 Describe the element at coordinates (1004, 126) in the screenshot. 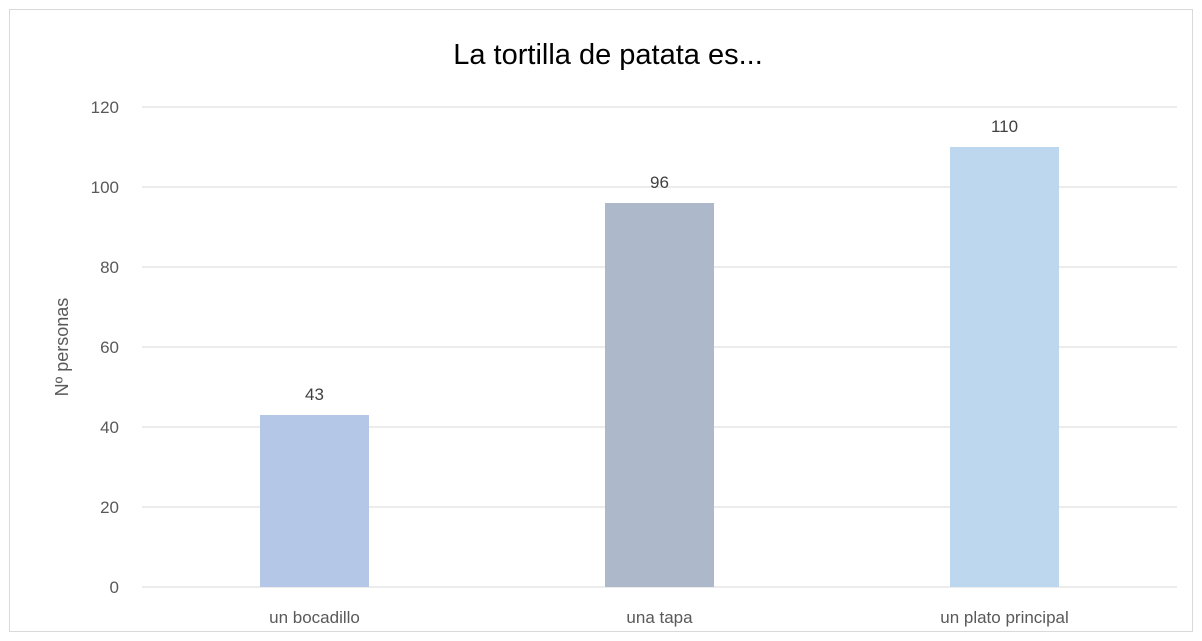

I see `data-label: 110` at that location.